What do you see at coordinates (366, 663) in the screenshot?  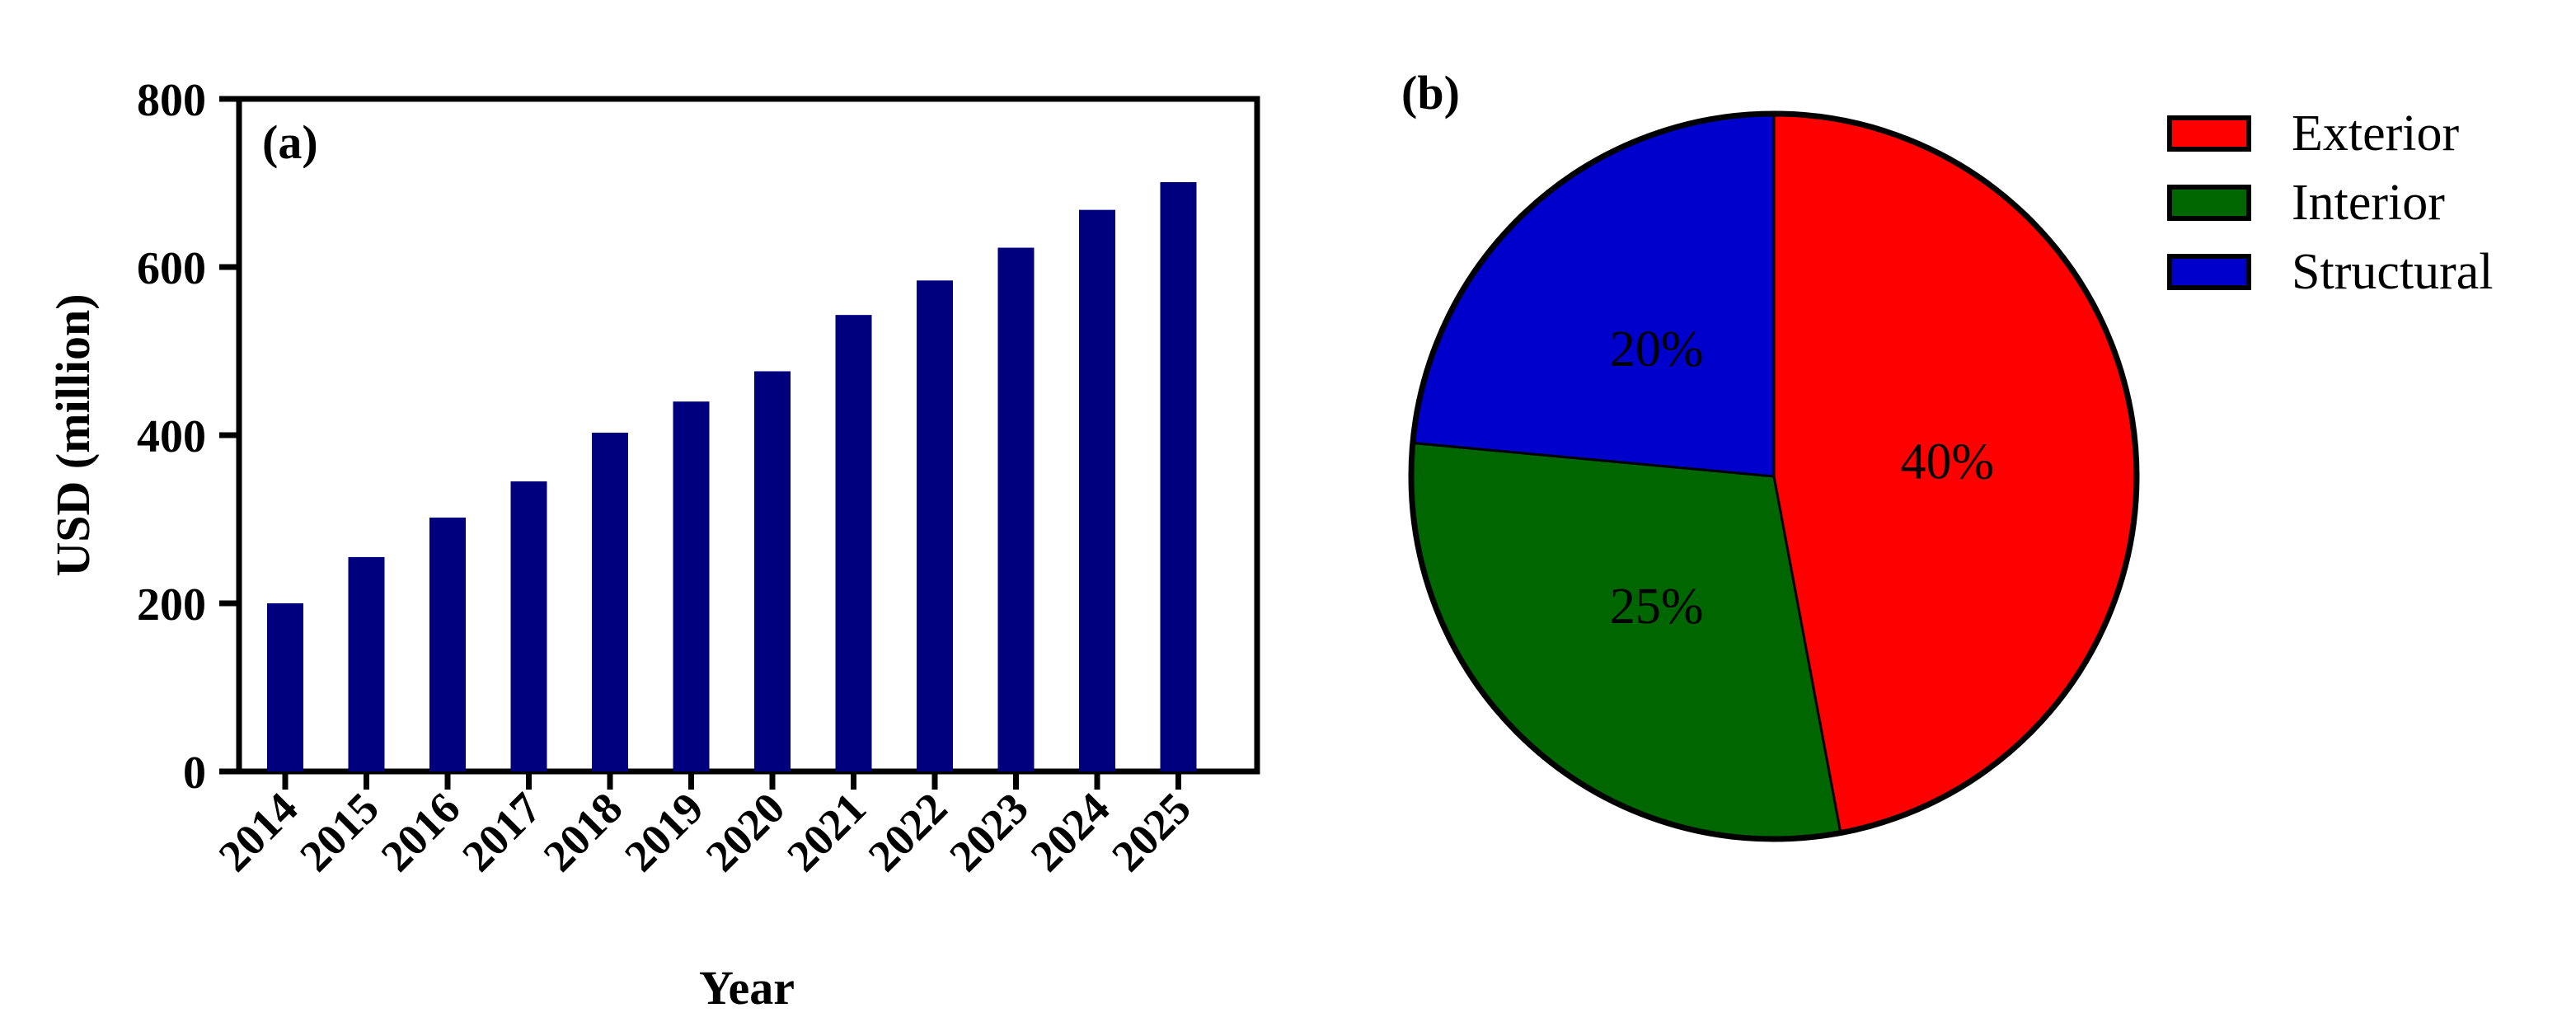 I see `bar-2015` at bounding box center [366, 663].